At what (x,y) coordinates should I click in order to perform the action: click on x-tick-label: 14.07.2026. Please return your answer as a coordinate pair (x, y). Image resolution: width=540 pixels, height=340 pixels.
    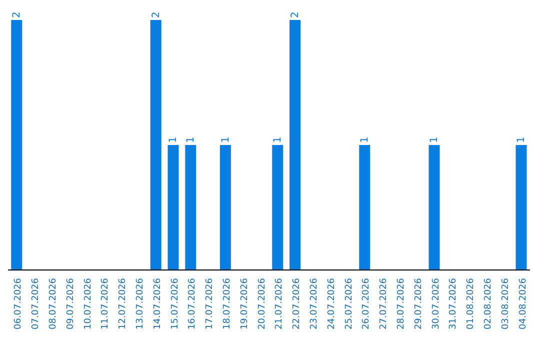
    Looking at the image, I should click on (157, 304).